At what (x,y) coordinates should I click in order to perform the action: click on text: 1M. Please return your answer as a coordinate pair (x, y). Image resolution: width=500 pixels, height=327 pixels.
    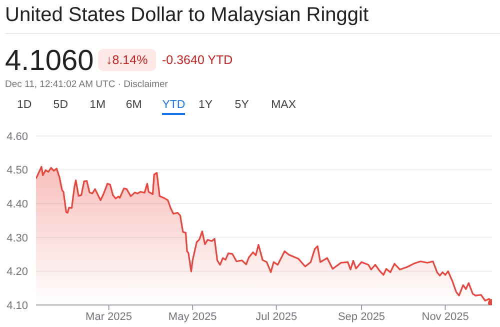
    Looking at the image, I should click on (98, 106).